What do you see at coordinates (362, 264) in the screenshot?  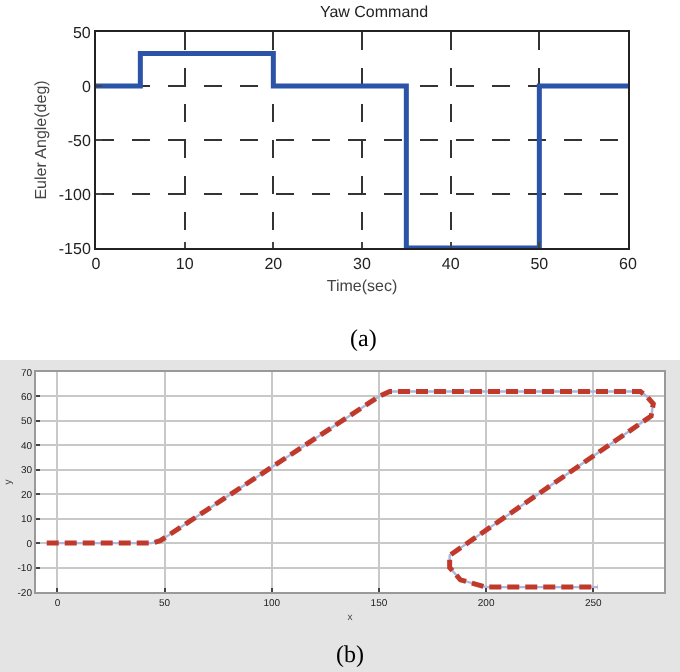 I see `x-tick-label: 30` at bounding box center [362, 264].